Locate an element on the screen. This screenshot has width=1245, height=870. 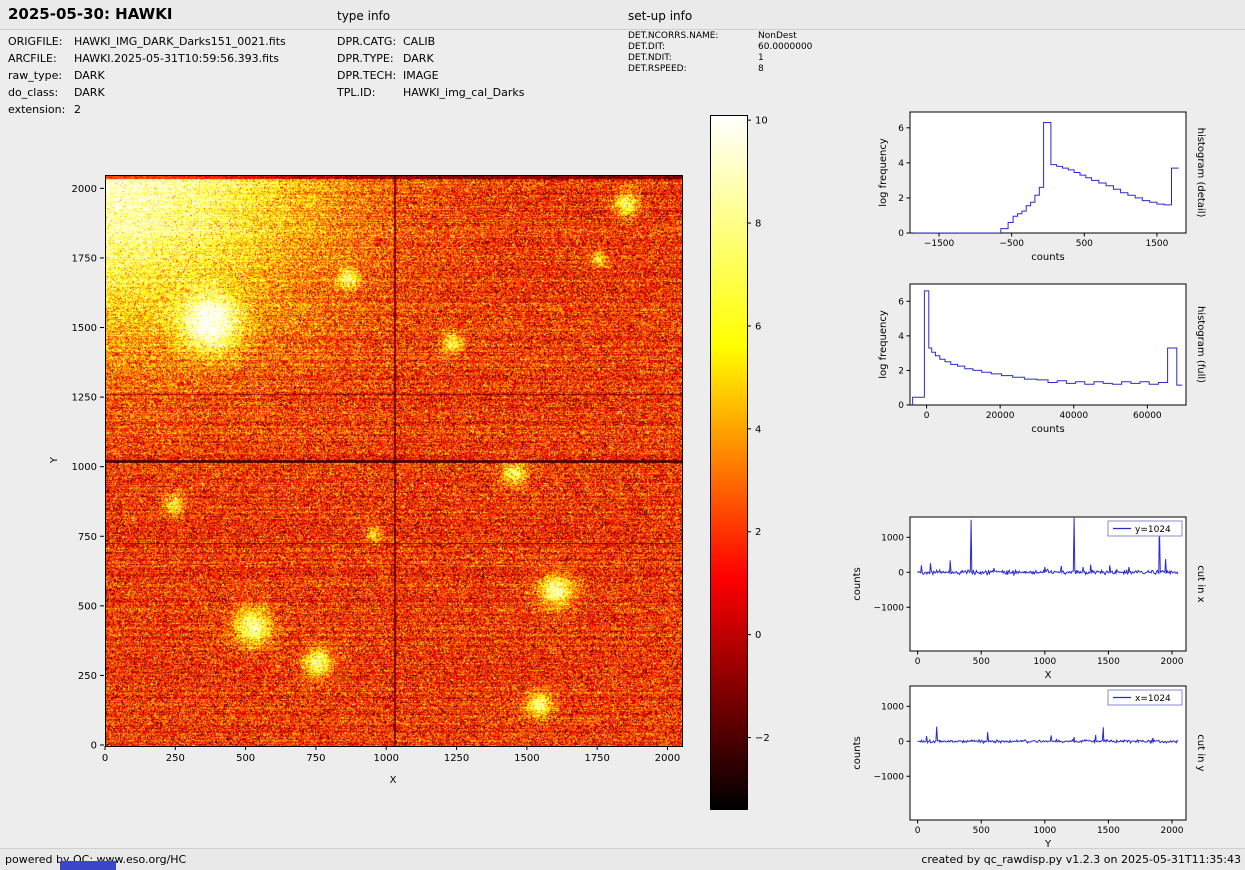
metadata-key: ORIGFILE: is located at coordinates (35, 41).